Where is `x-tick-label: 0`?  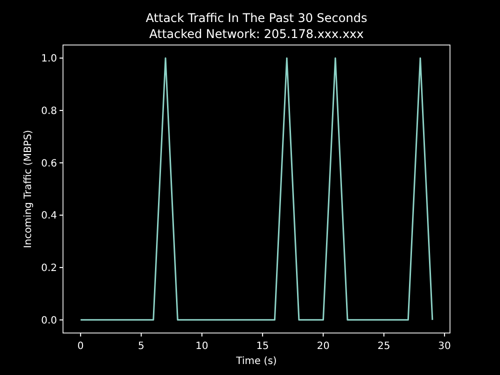 x-tick-label: 0 is located at coordinates (80, 346).